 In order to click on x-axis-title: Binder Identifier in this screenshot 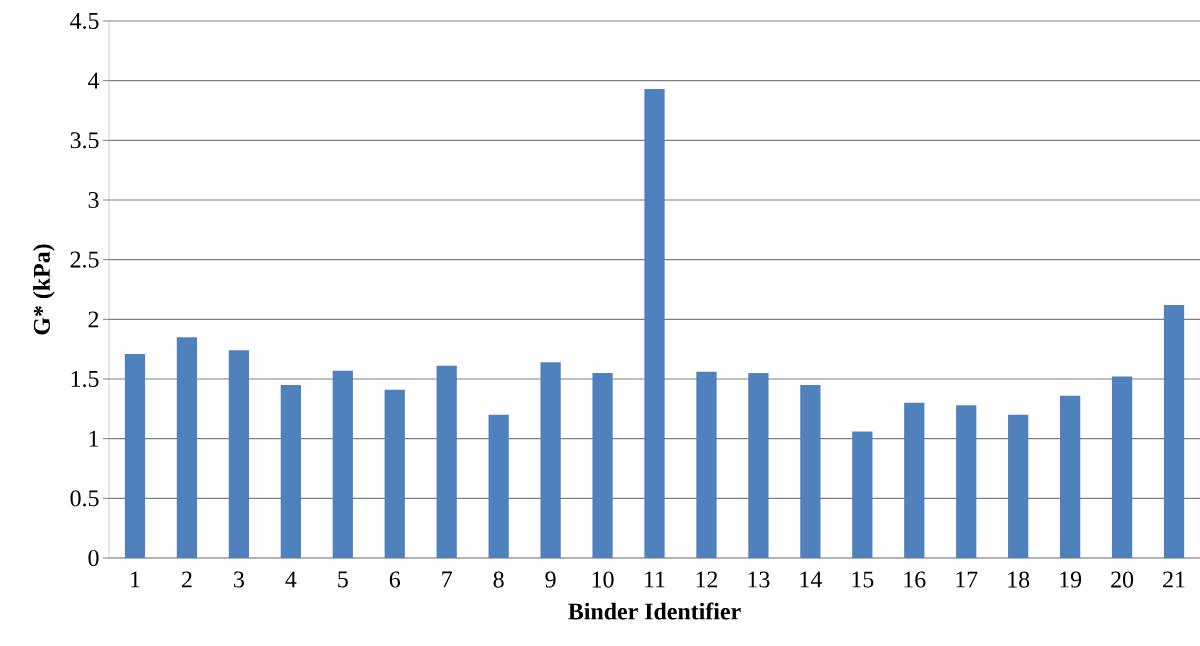, I will do `click(654, 611)`.